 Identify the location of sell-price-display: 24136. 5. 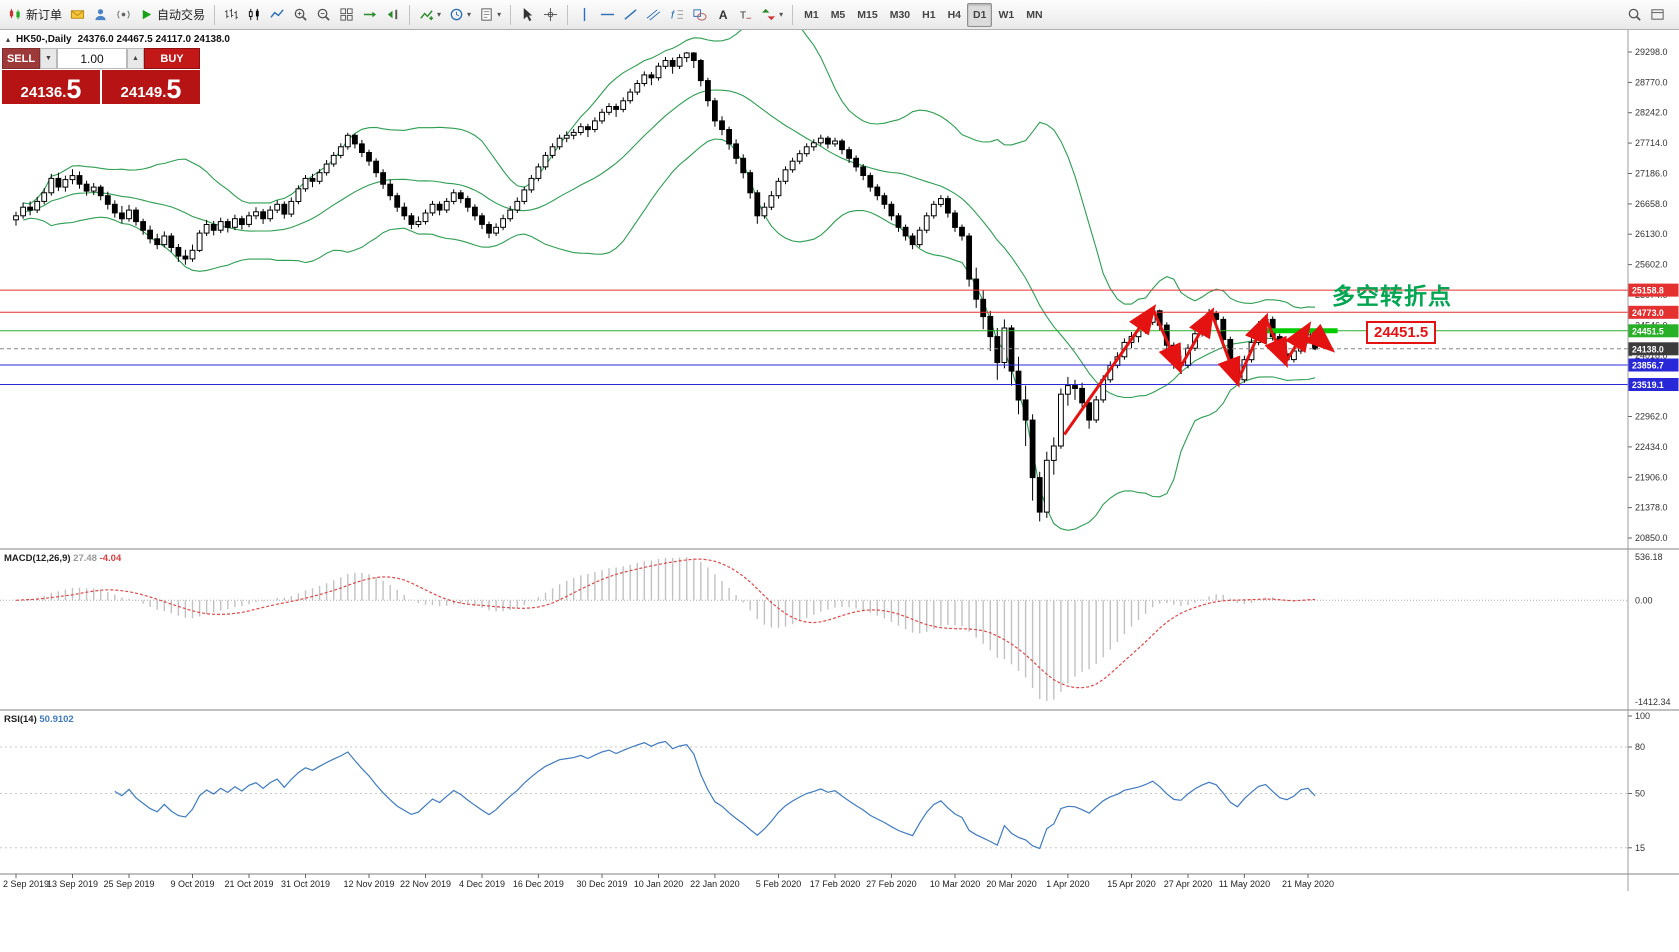
(51, 87).